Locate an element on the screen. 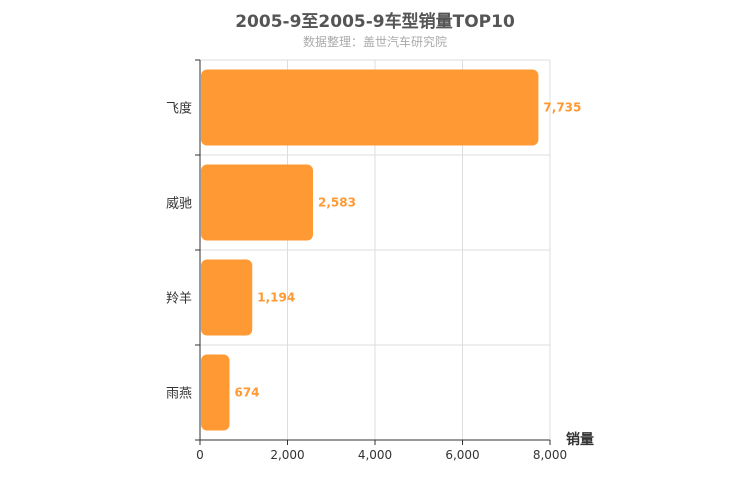 This screenshot has width=750, height=500. x-tick-label: 6,000 is located at coordinates (462, 455).